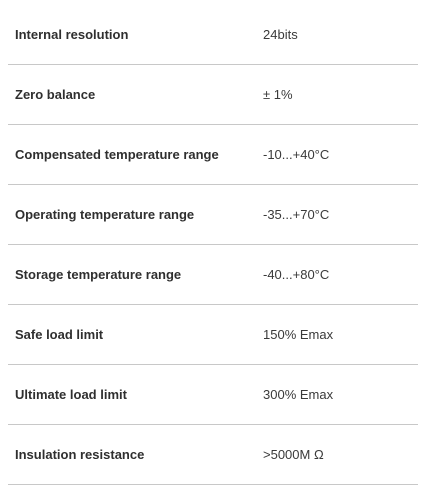 This screenshot has width=426, height=503. I want to click on spec-value: ± 1%, so click(278, 94).